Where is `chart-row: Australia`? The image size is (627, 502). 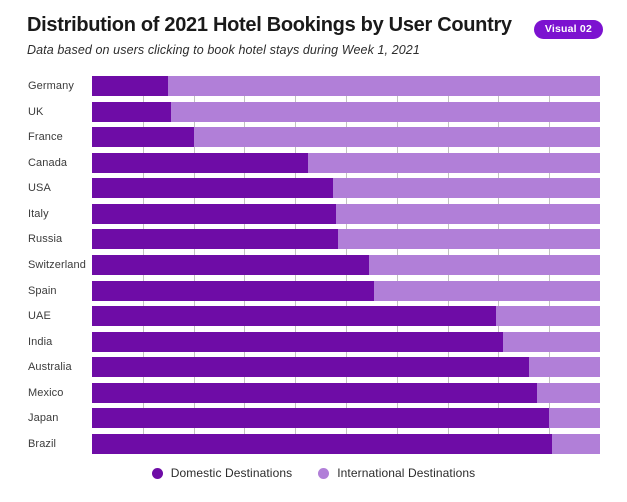 chart-row: Australia is located at coordinates (313, 367).